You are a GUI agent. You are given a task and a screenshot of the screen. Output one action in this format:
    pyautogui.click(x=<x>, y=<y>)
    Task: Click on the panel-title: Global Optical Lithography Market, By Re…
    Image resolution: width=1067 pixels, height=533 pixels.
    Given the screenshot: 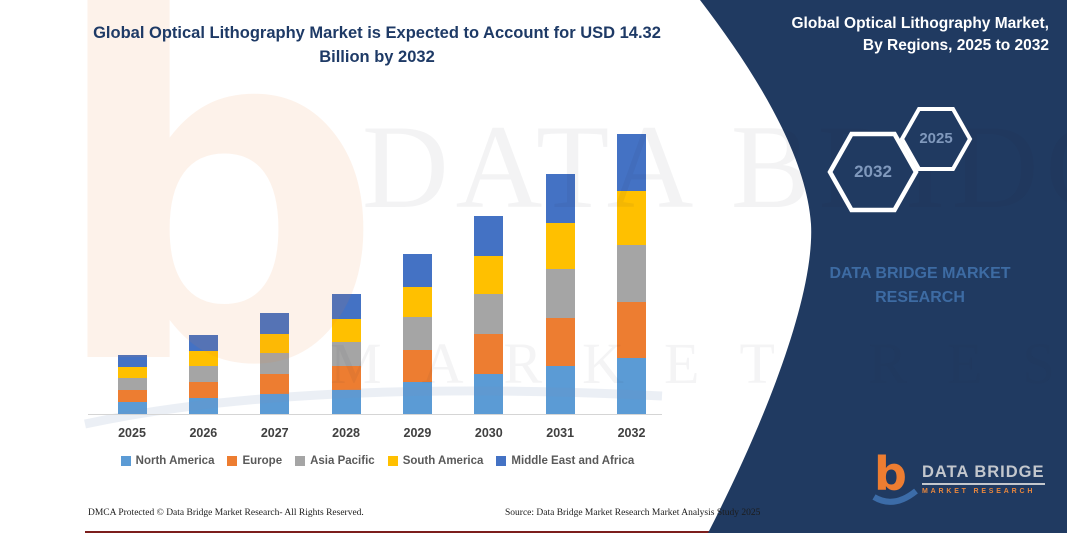 What is the action you would take?
    pyautogui.click(x=920, y=34)
    